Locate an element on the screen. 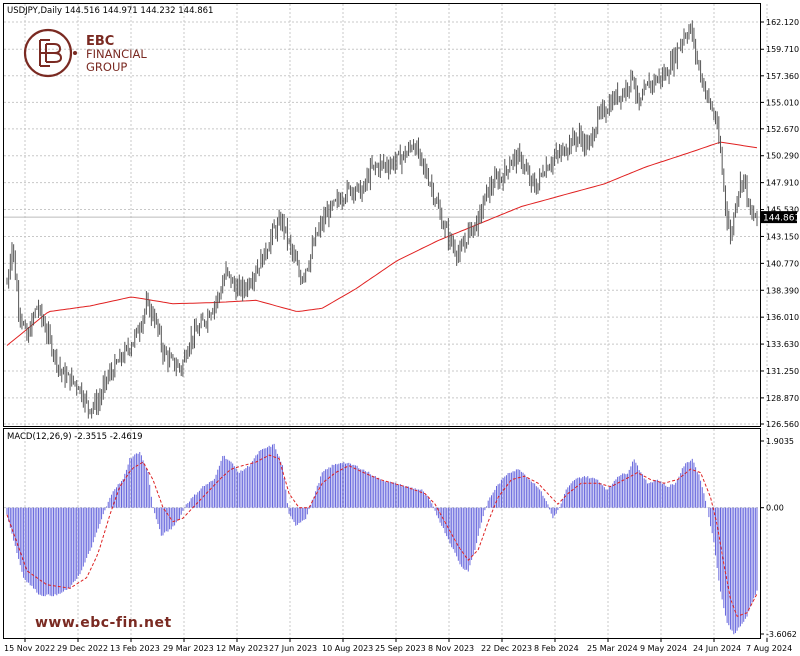  price-tick-label: 155.010 is located at coordinates (782, 102).